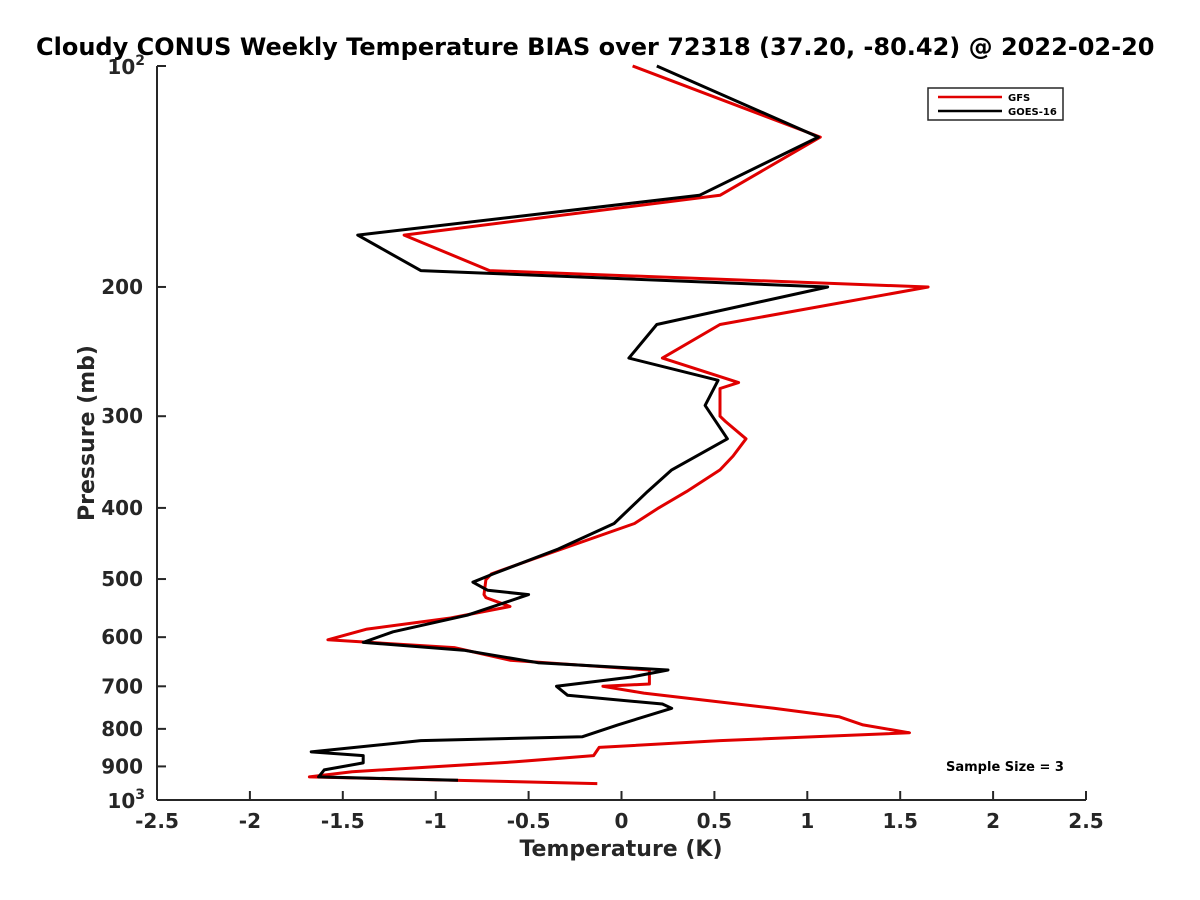 The height and width of the screenshot is (900, 1200). I want to click on y-tick-label: 700, so click(122, 686).